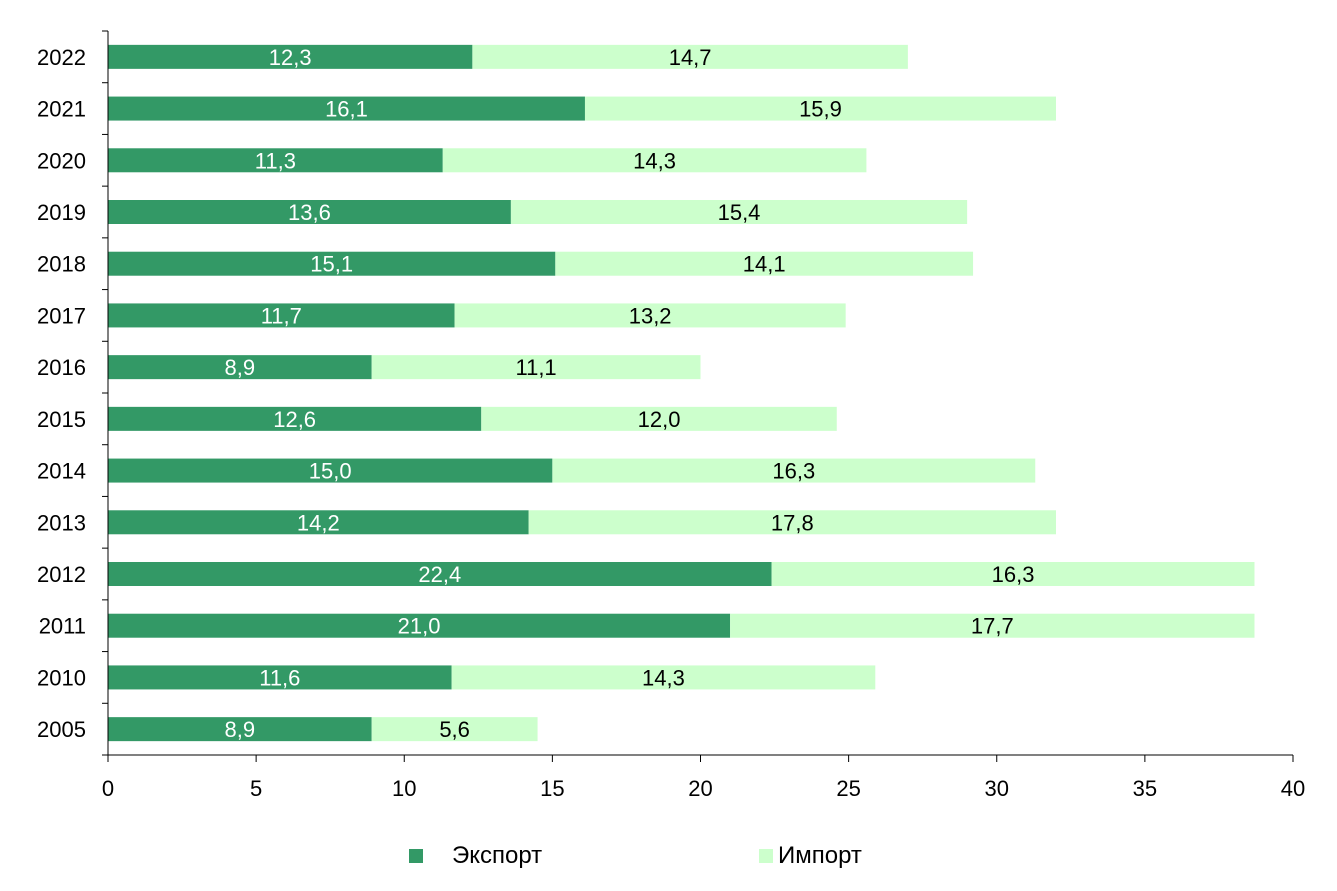 The height and width of the screenshot is (891, 1337). Describe the element at coordinates (700, 788) in the screenshot. I see `x-tick-label-20: 20` at that location.